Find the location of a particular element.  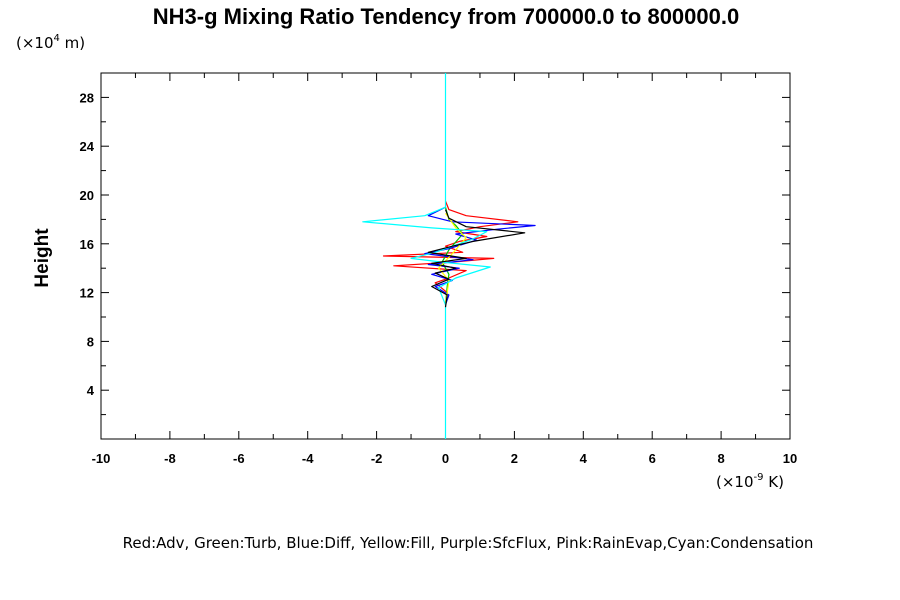

series-line-fill is located at coordinates (452, 258).